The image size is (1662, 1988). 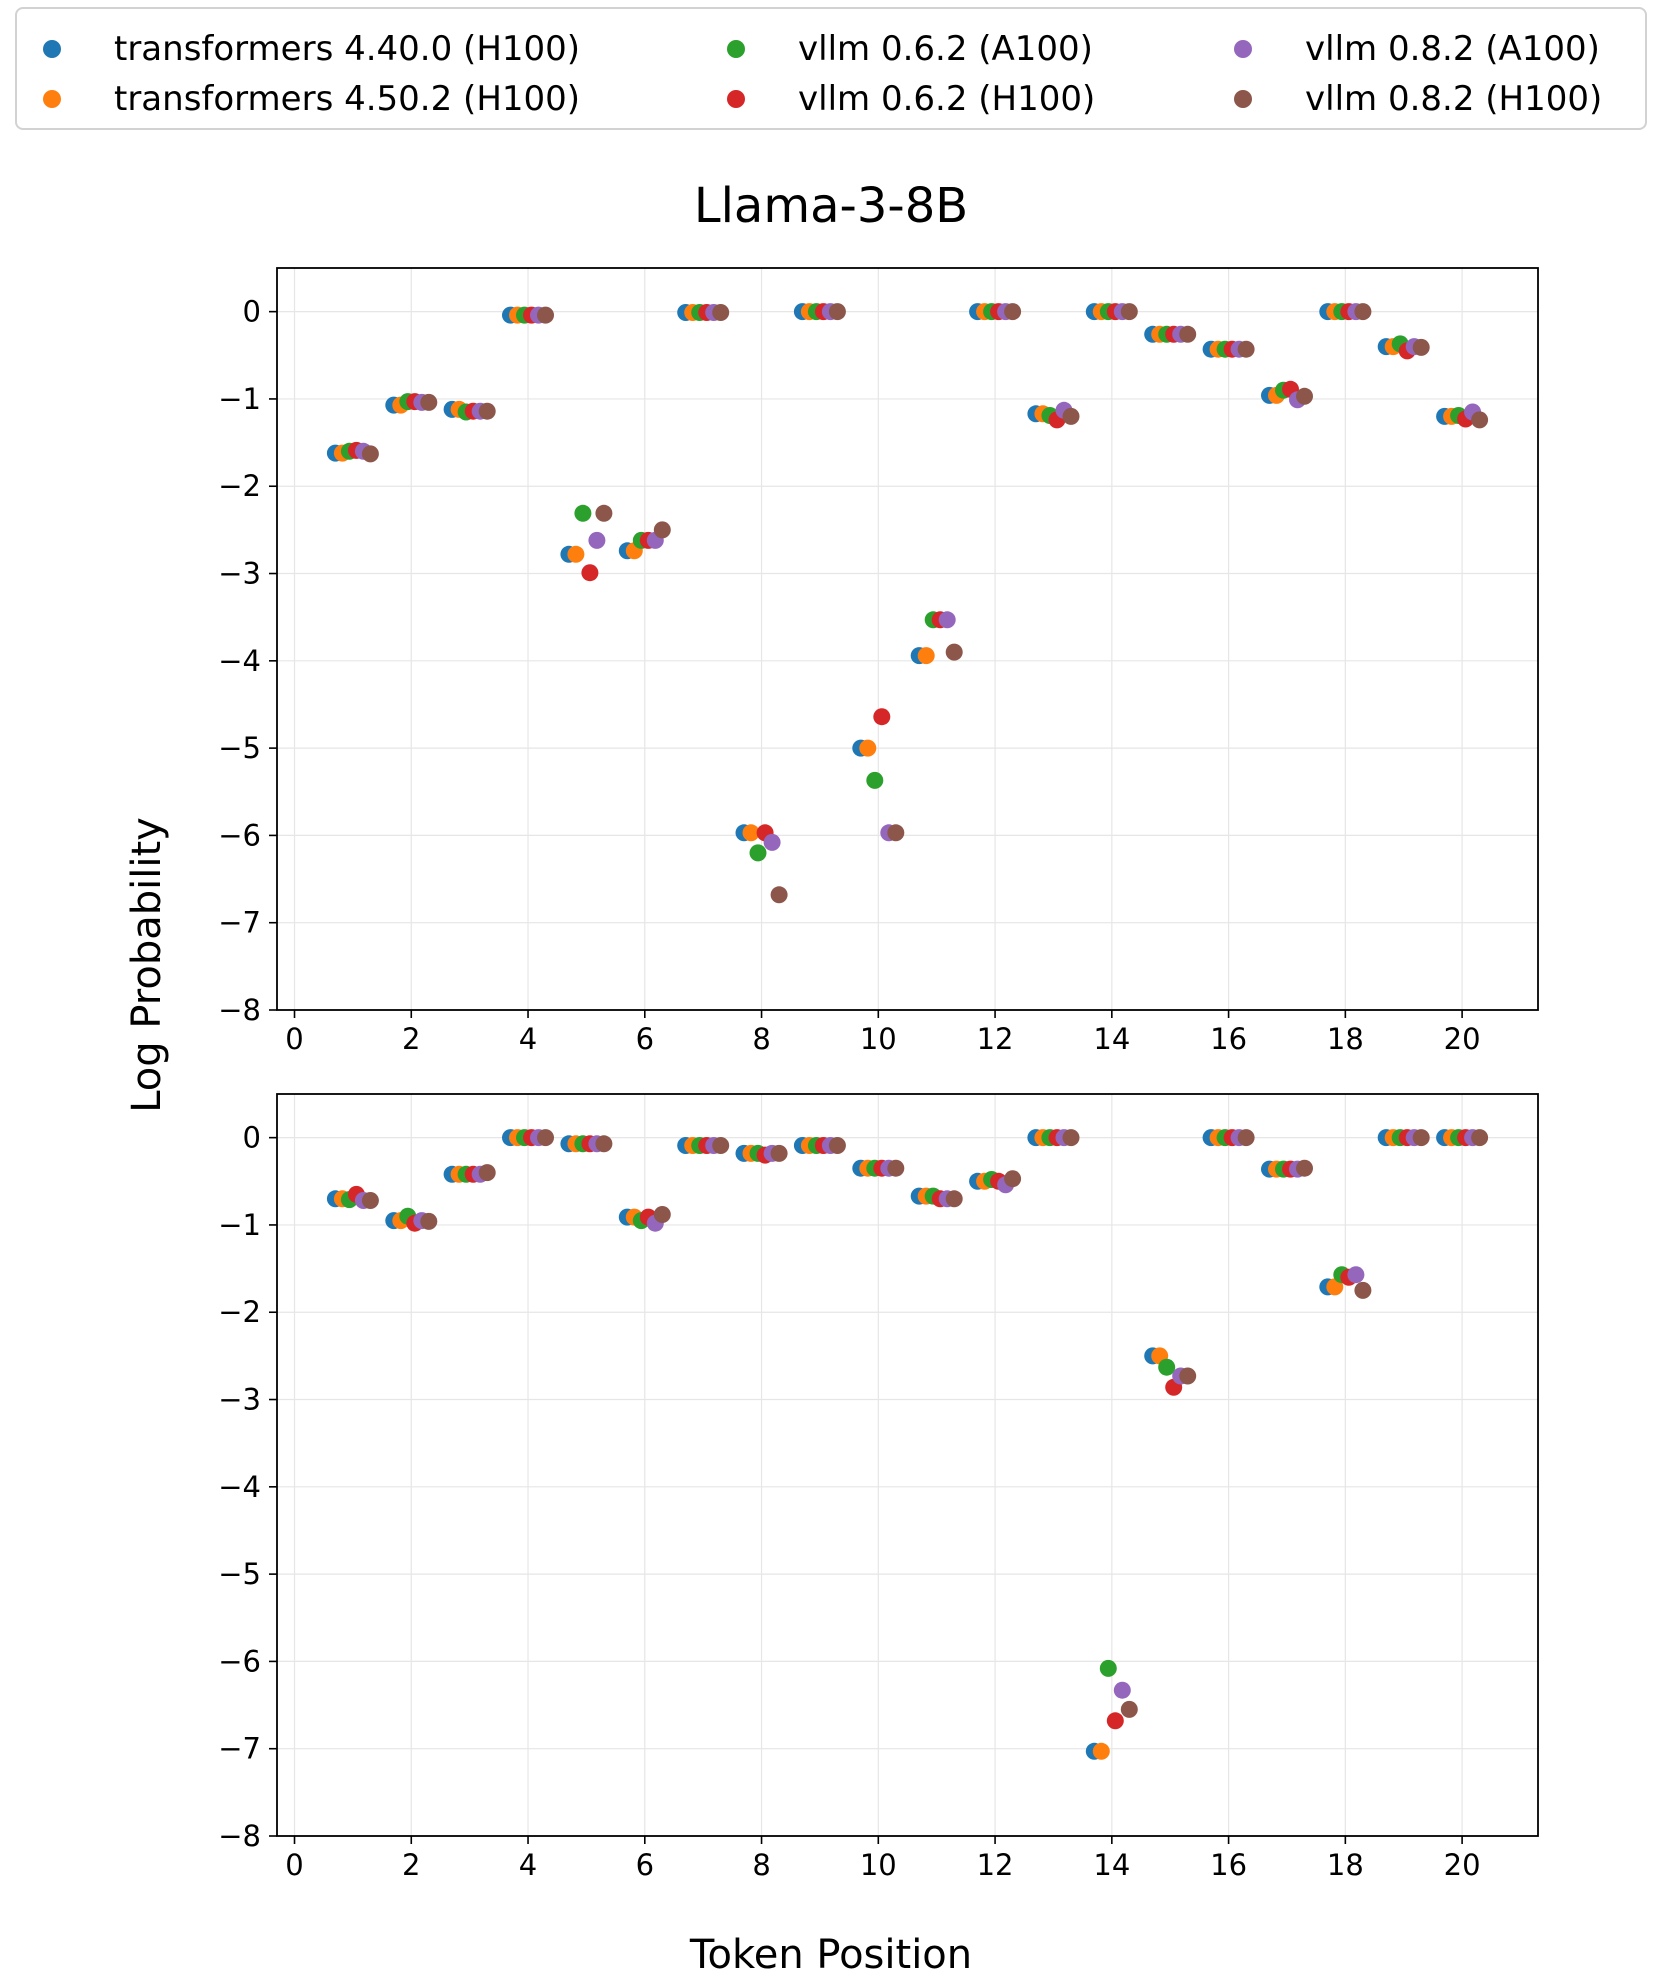 What do you see at coordinates (347, 49) in the screenshot?
I see `legend-label: transformers 4.40.0 (H100)` at bounding box center [347, 49].